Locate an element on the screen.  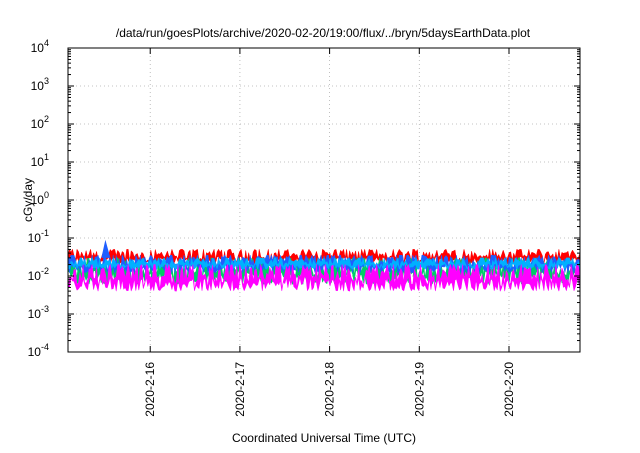
y-tick-label-exponent: 2 is located at coordinates (46, 119).